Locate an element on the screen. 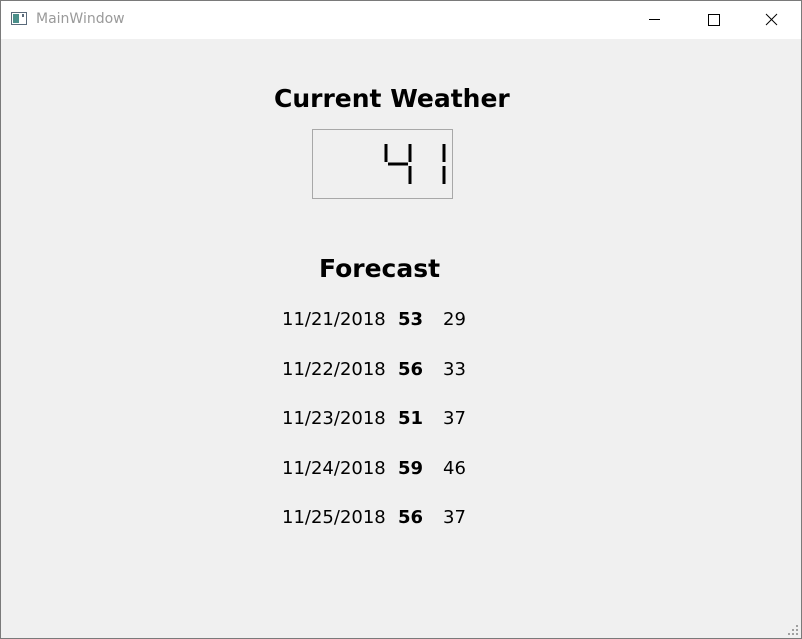 The height and width of the screenshot is (639, 802). maximize-icon is located at coordinates (714, 20).